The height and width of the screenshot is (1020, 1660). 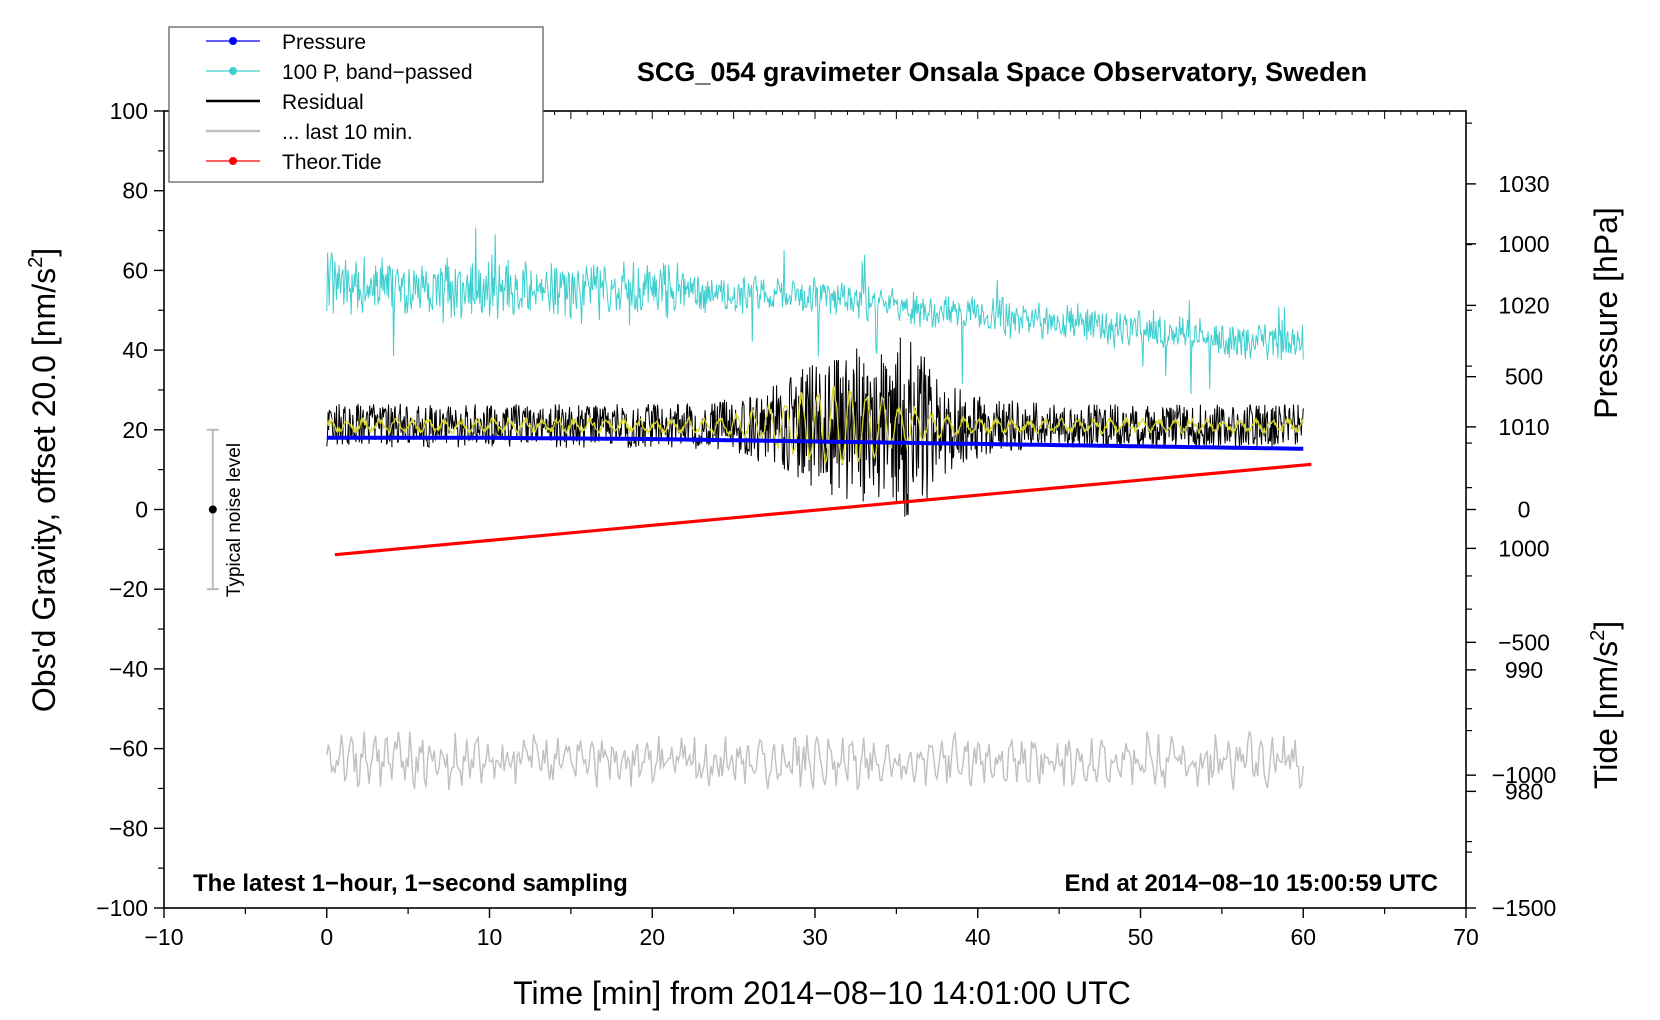 What do you see at coordinates (128, 669) in the screenshot?
I see `y-tick-label: −40` at bounding box center [128, 669].